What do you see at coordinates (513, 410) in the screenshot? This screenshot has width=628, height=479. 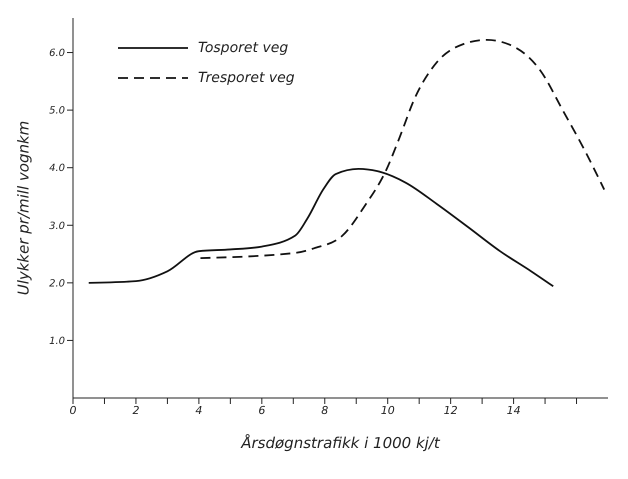 I see `x-tick-label: 14` at bounding box center [513, 410].